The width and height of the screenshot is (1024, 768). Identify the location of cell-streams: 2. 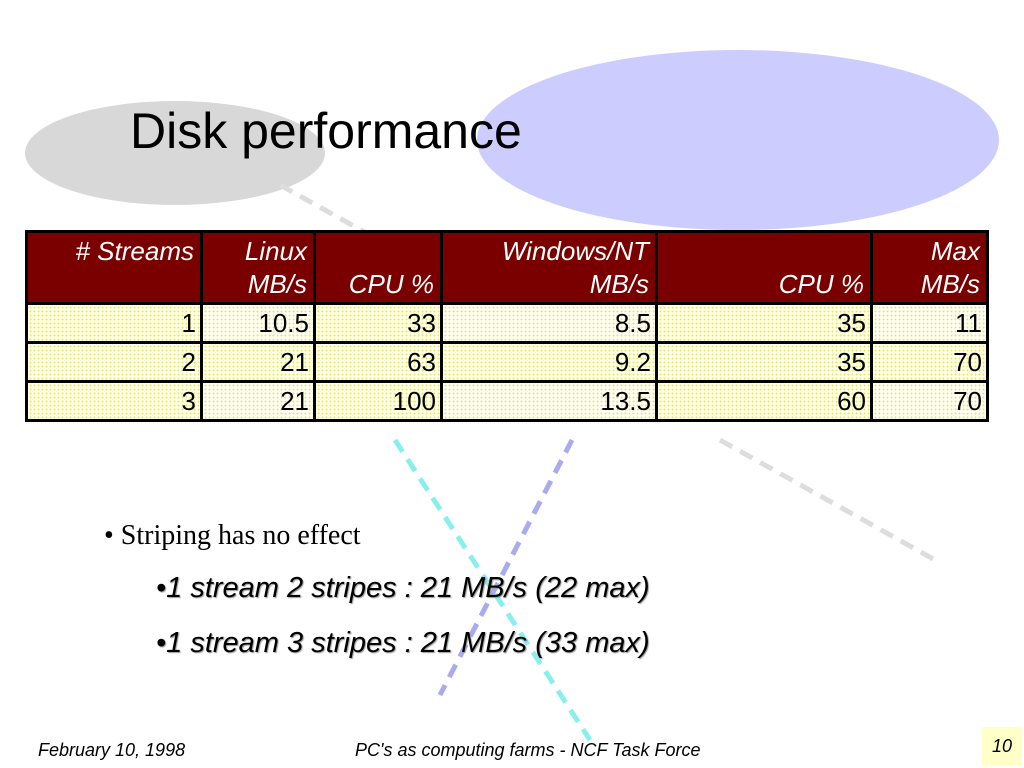
(114, 362).